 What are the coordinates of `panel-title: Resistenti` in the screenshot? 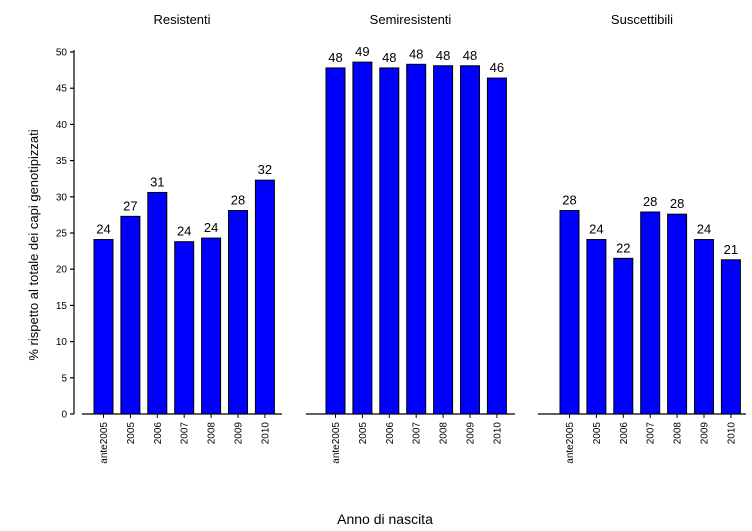 It's located at (181, 19).